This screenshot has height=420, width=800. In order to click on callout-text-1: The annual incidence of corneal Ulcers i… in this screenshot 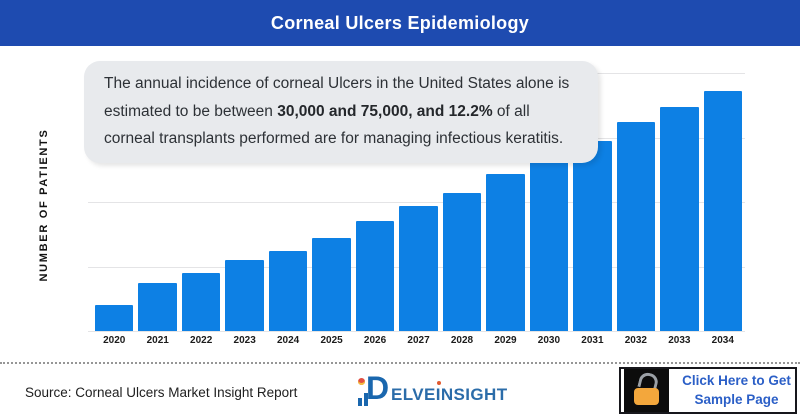, I will do `click(337, 97)`.